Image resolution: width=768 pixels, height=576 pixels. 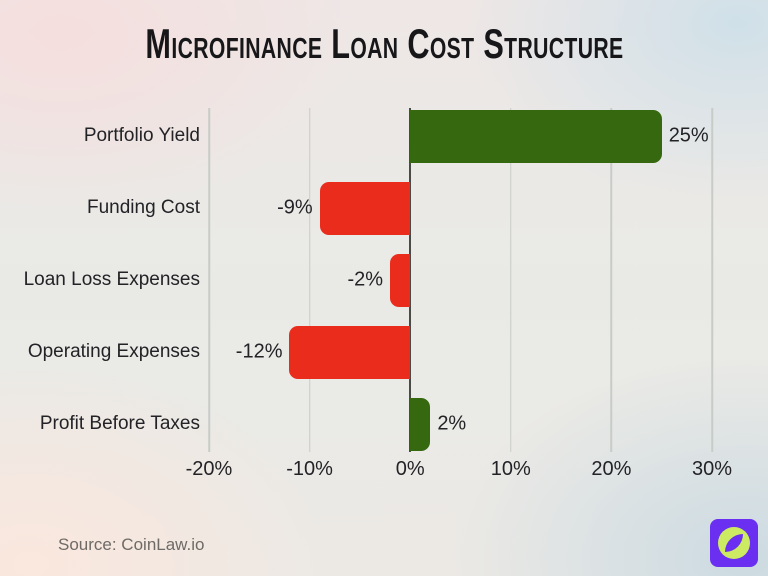 I want to click on source-text: Source: CoinLaw.io, so click(x=131, y=544).